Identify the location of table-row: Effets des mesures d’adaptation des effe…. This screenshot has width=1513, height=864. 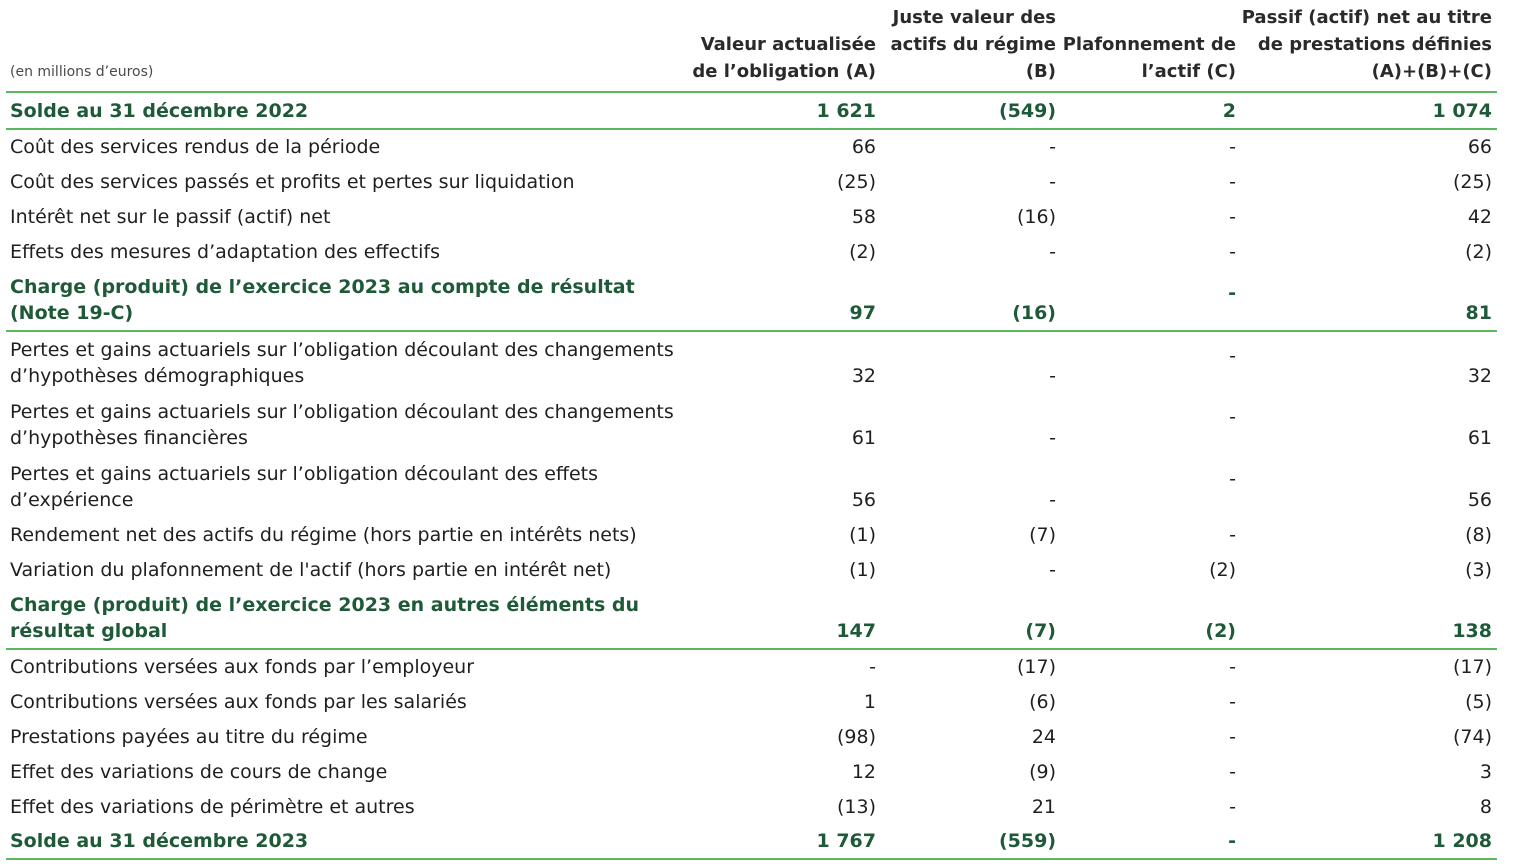
(751, 251).